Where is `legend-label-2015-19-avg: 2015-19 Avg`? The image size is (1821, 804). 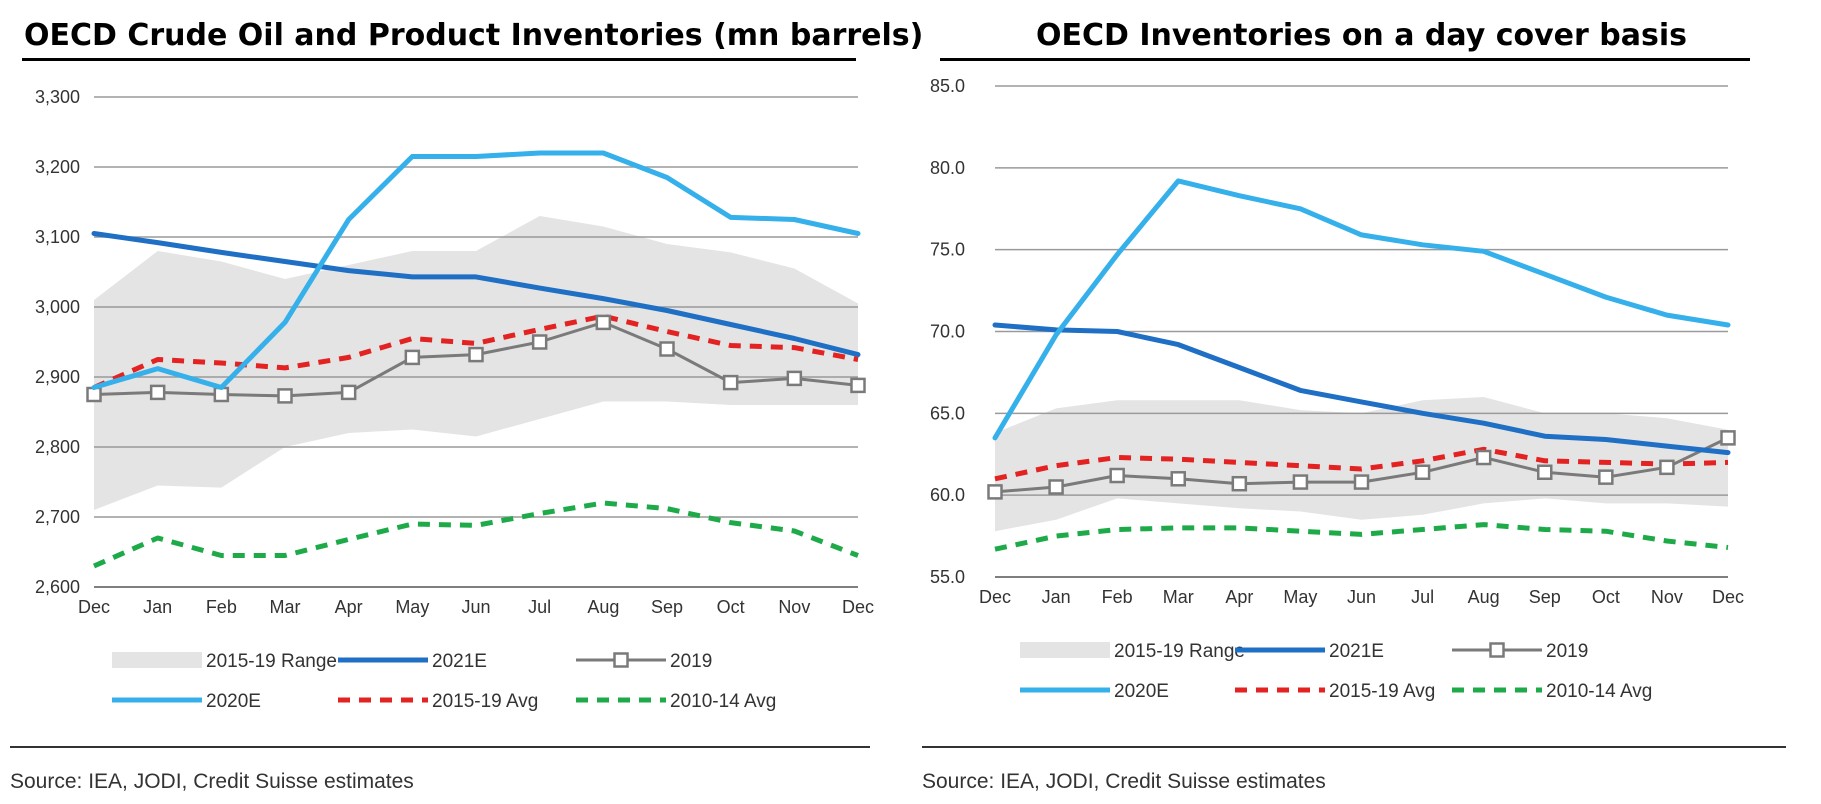
legend-label-2015-19-avg: 2015-19 Avg is located at coordinates (1382, 691).